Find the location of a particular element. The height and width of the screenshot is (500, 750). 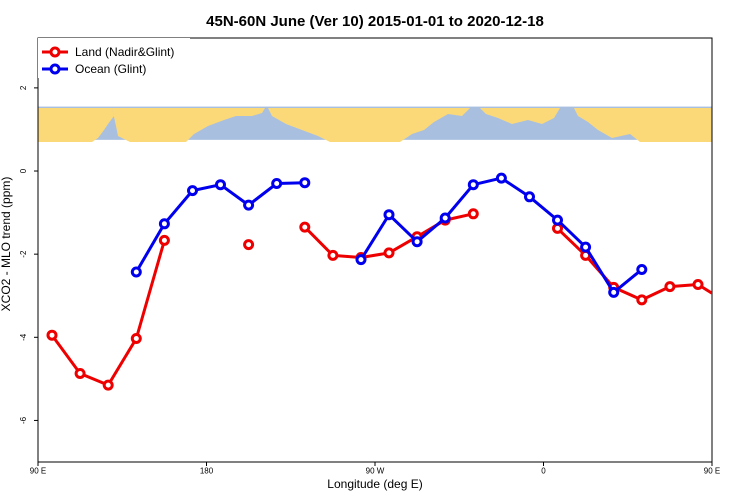

legend-marker-land is located at coordinates (55, 52).